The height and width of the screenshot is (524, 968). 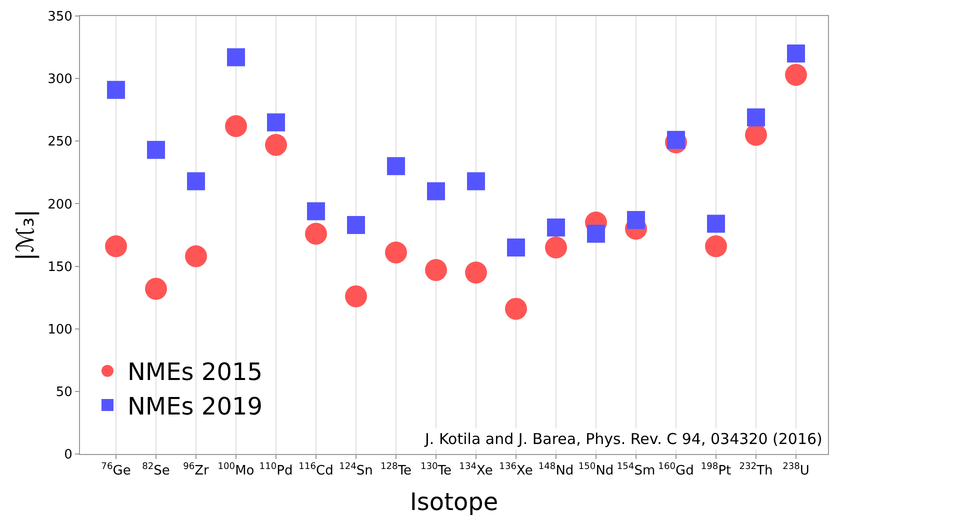 What do you see at coordinates (60, 267) in the screenshot?
I see `y-tick-label: 150` at bounding box center [60, 267].